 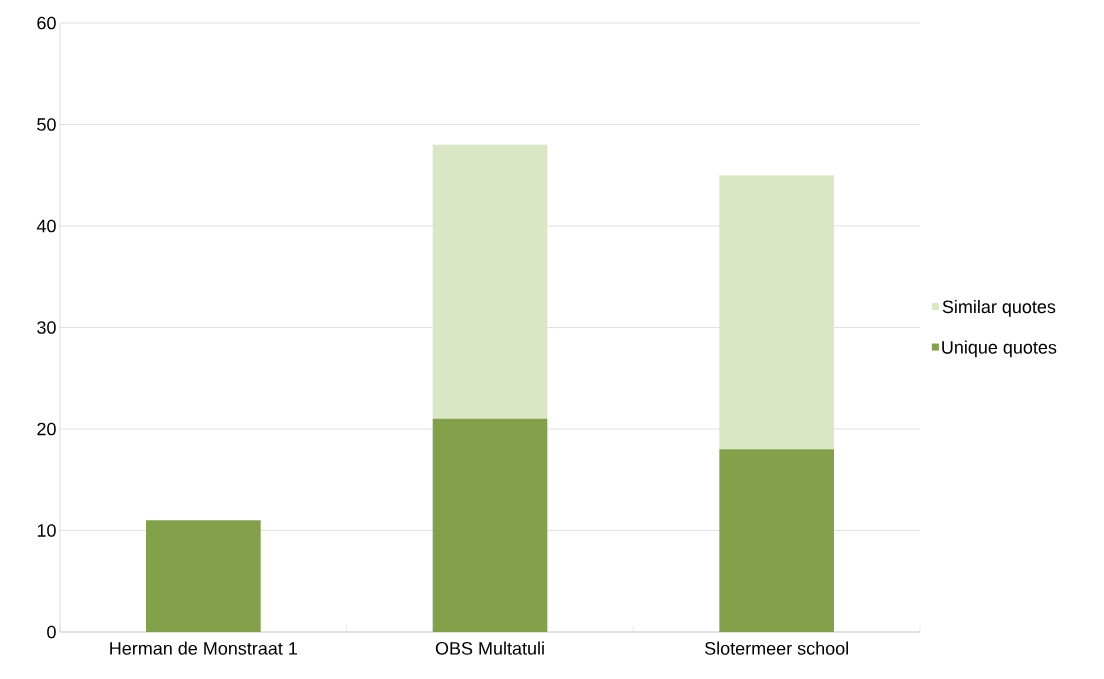 I want to click on y-tick-label: 50, so click(x=46, y=124).